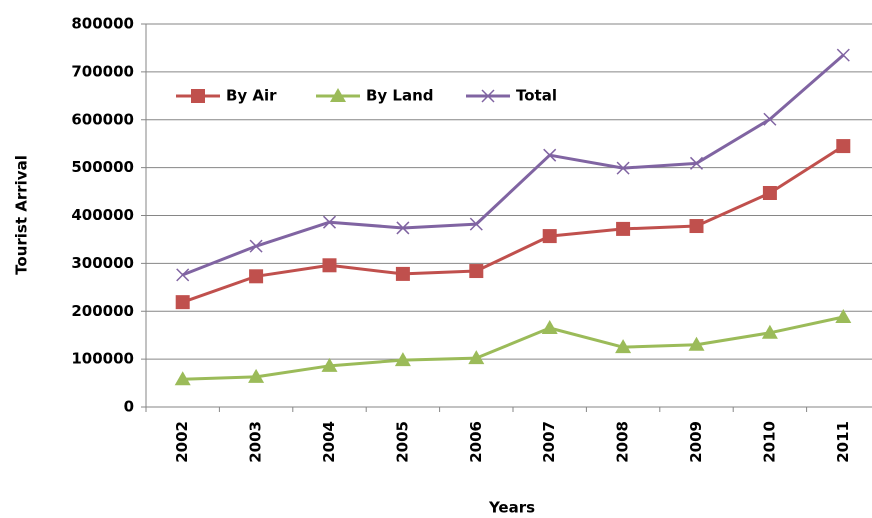 The width and height of the screenshot is (872, 518). What do you see at coordinates (623, 442) in the screenshot?
I see `x-tick-label: 2008` at bounding box center [623, 442].